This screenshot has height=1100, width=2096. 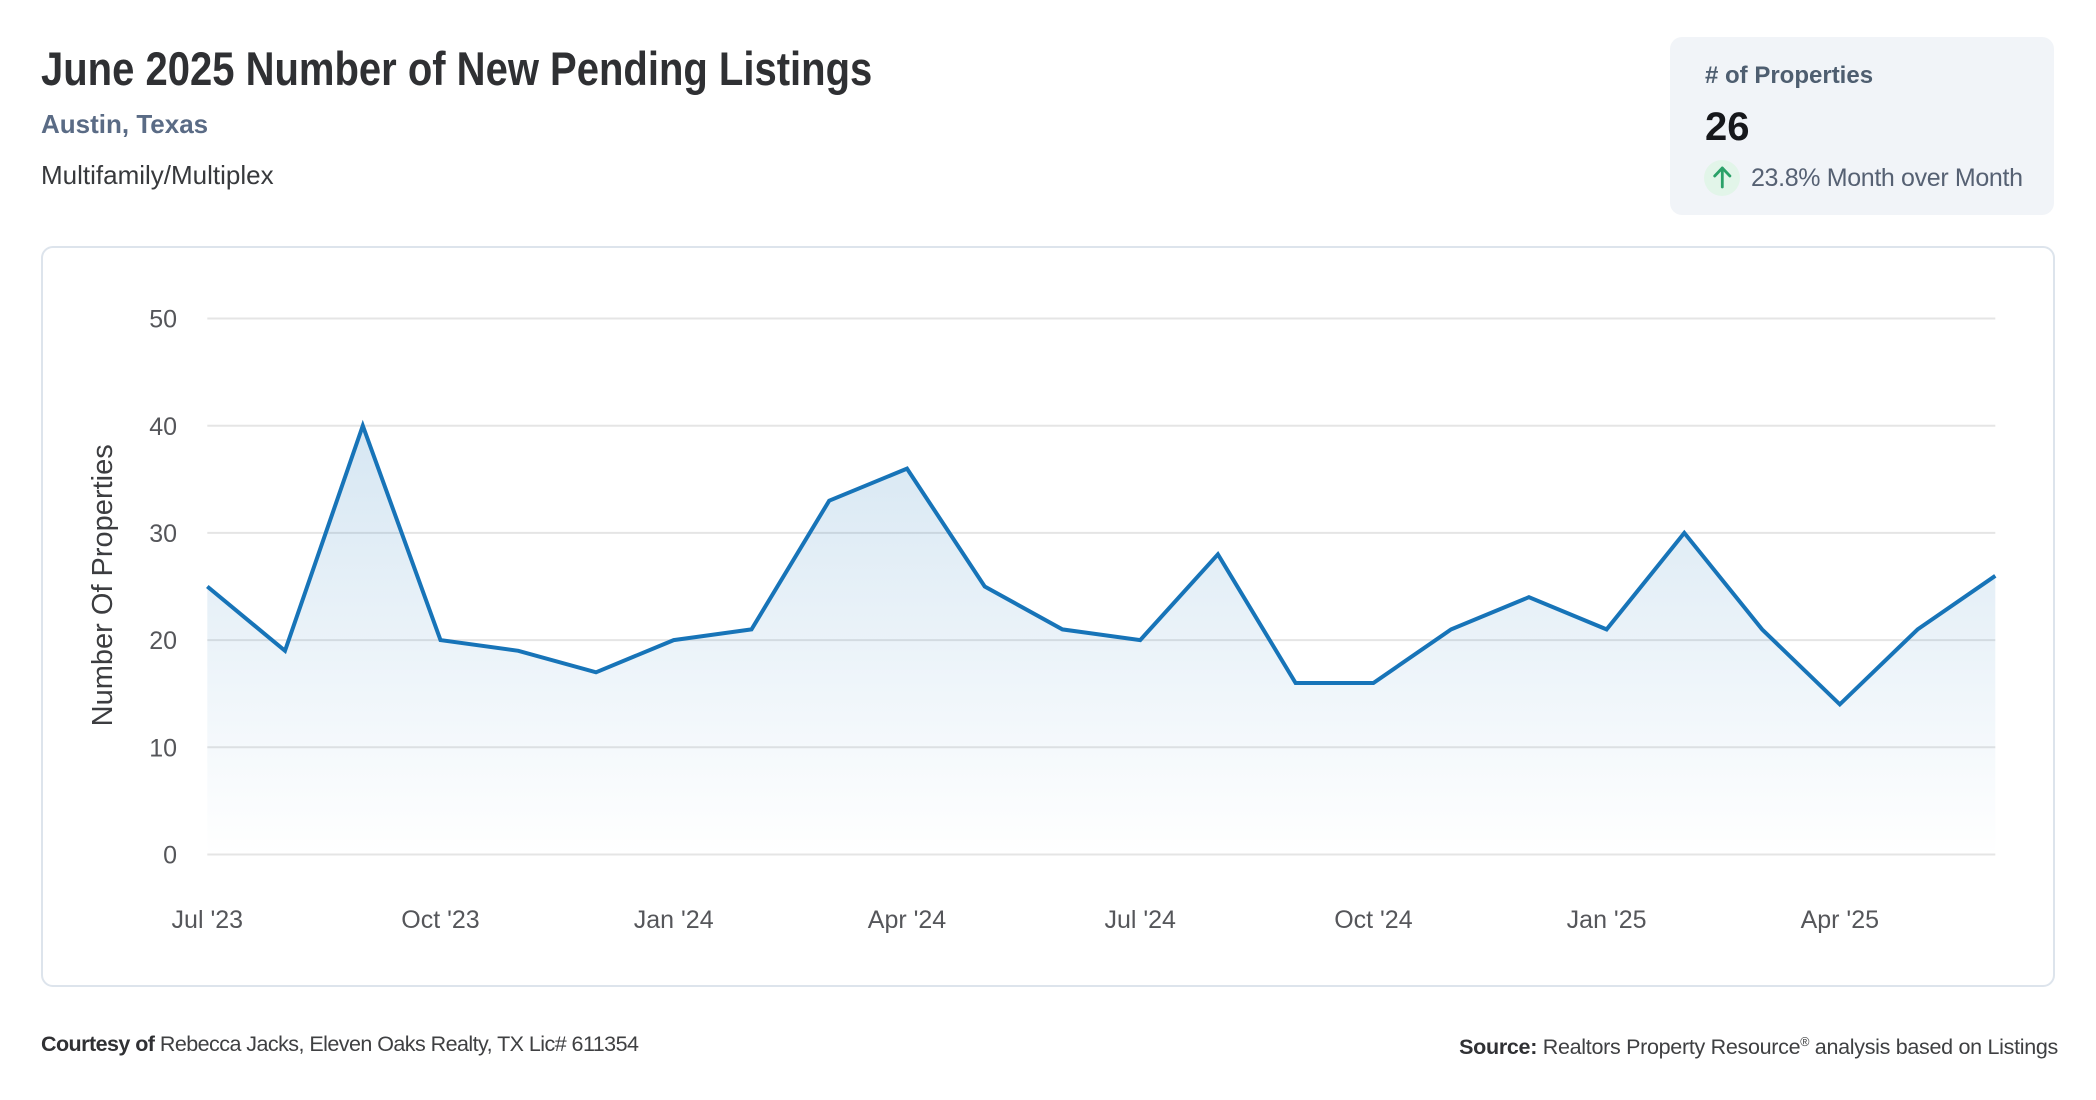 What do you see at coordinates (1840, 920) in the screenshot?
I see `svg-text: Apr '25` at bounding box center [1840, 920].